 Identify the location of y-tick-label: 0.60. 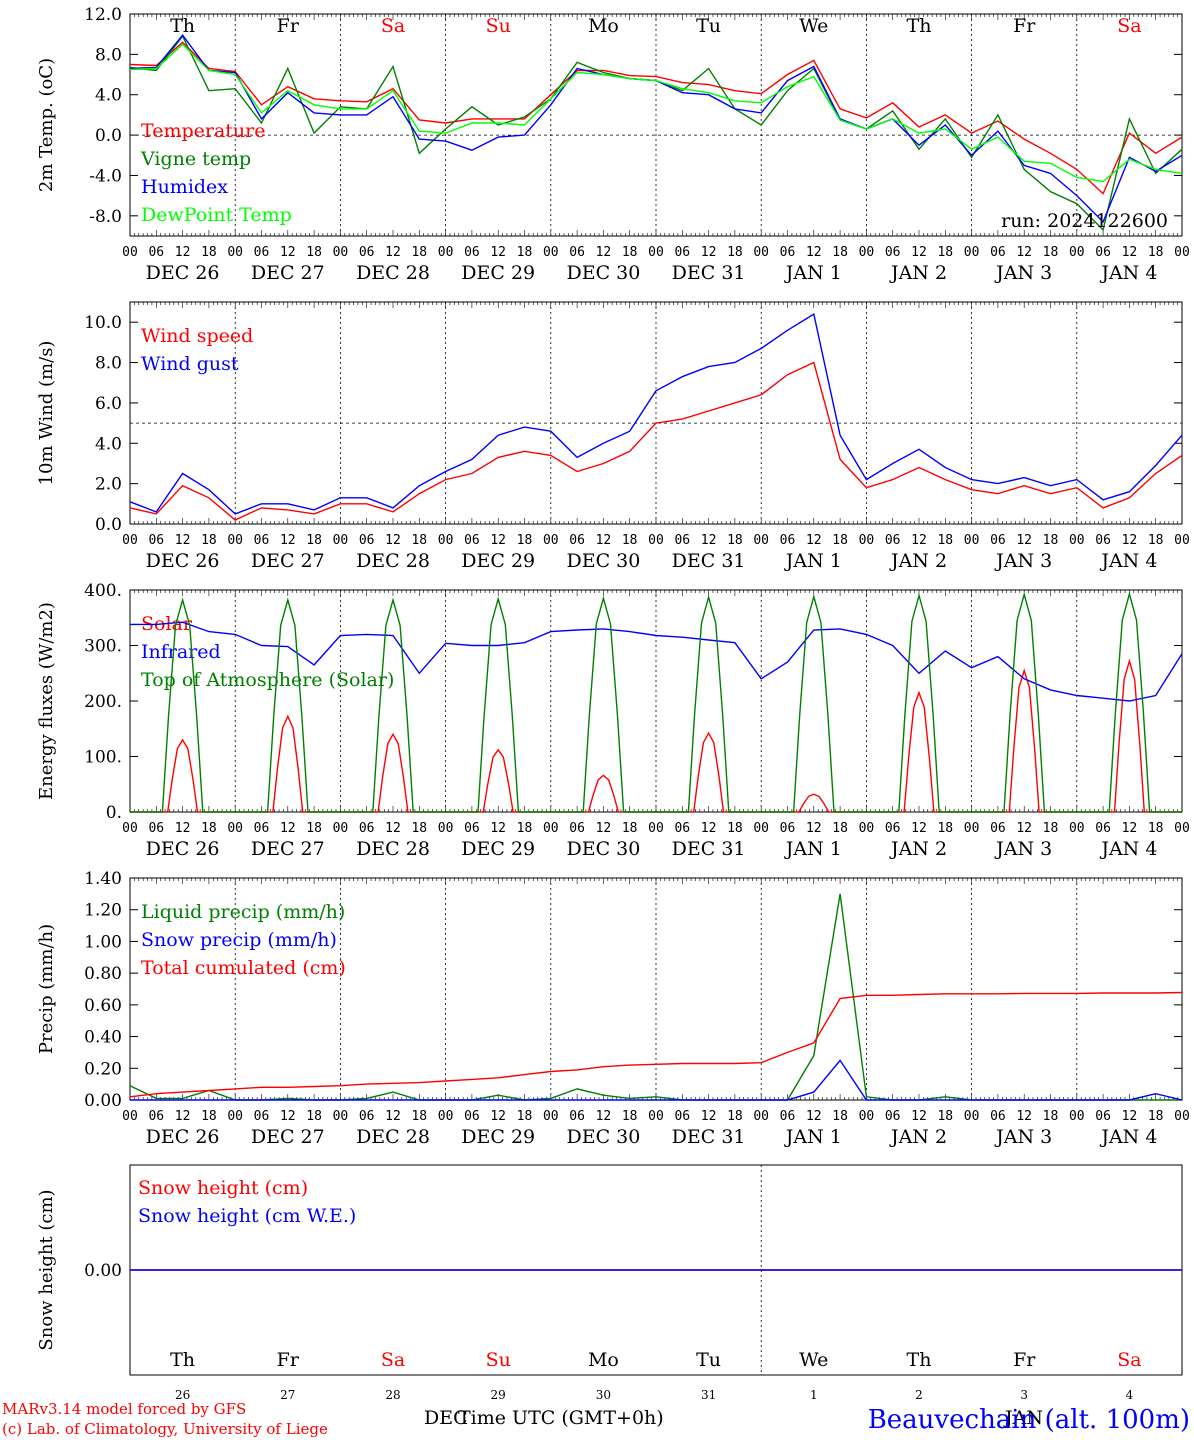
(103, 1006).